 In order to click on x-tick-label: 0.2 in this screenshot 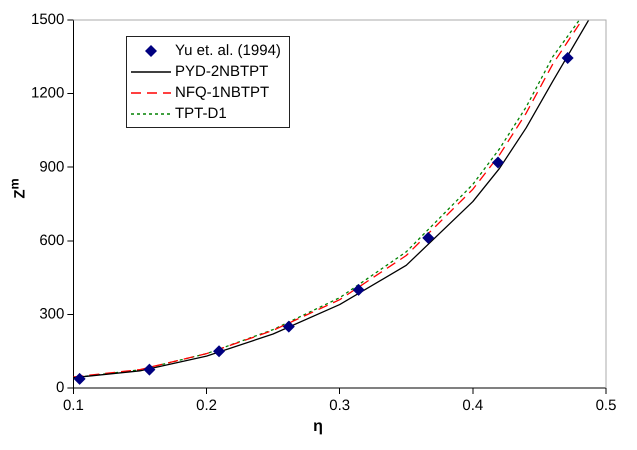, I will do `click(206, 405)`.